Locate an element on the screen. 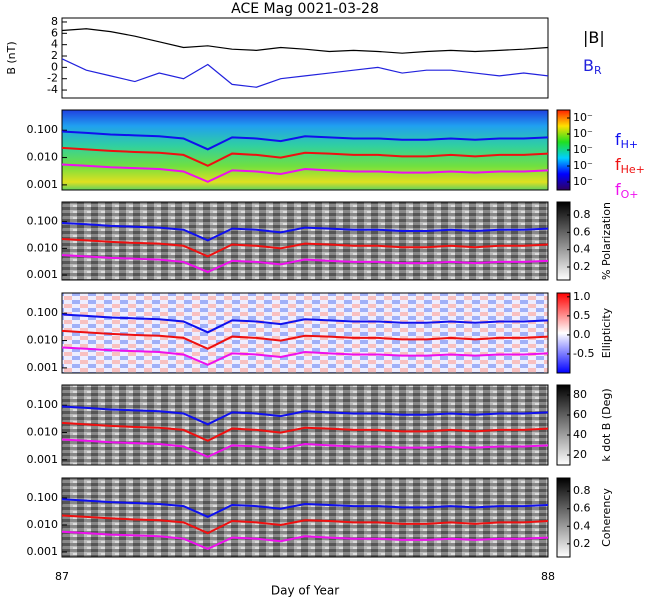 The height and width of the screenshot is (600, 650). colorbar-tick-label: -0.5 is located at coordinates (583, 353).